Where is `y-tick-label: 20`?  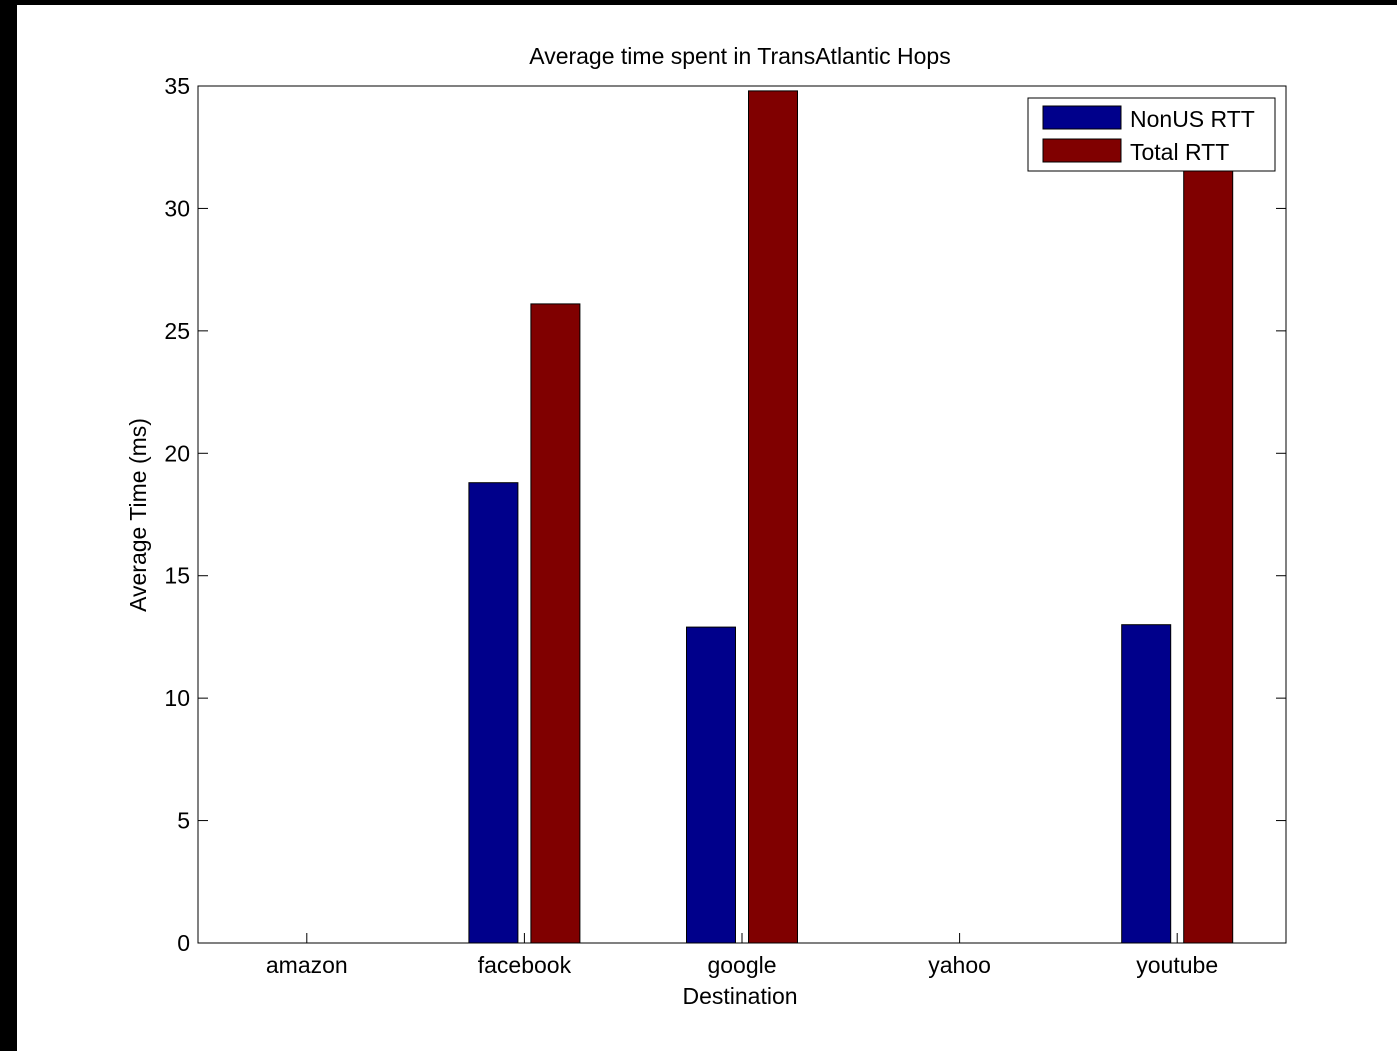
y-tick-label: 20 is located at coordinates (177, 453).